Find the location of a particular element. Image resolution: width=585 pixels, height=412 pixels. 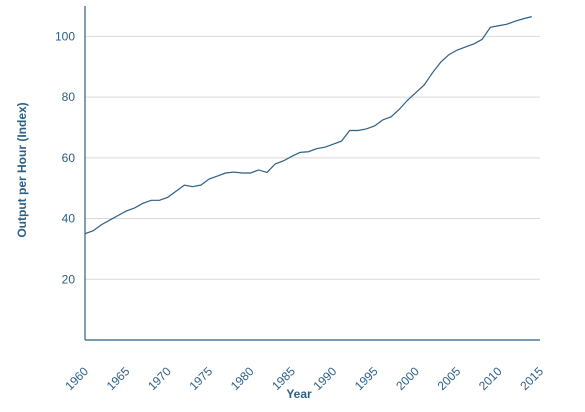

y-tick-label: 60 is located at coordinates (69, 158).